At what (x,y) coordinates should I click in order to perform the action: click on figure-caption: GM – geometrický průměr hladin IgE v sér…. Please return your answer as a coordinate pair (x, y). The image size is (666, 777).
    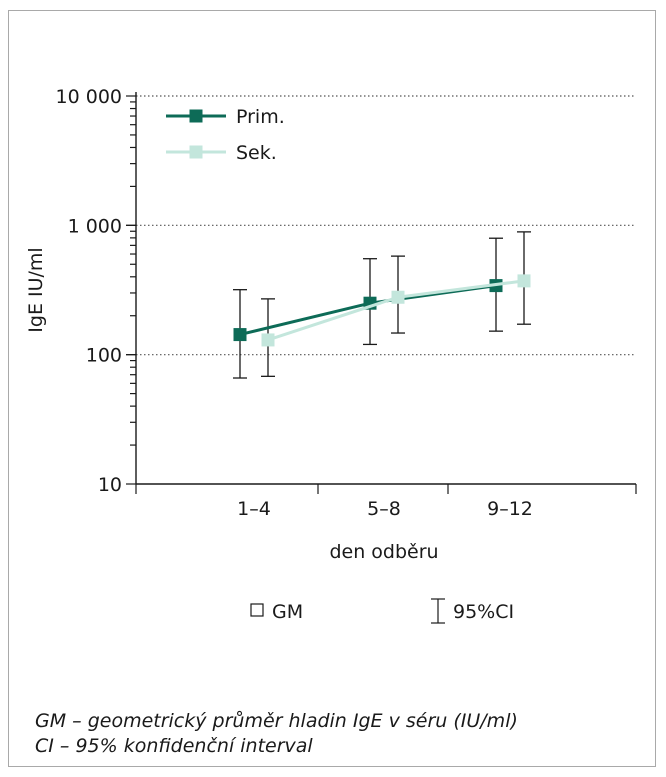
    Looking at the image, I should click on (276, 734).